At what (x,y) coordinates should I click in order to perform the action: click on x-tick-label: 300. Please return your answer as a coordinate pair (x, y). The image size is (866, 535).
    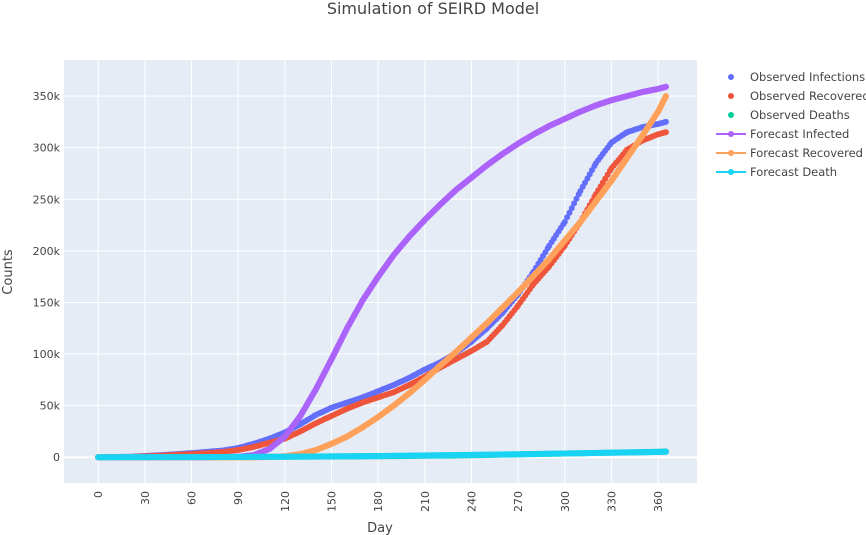
    Looking at the image, I should click on (565, 501).